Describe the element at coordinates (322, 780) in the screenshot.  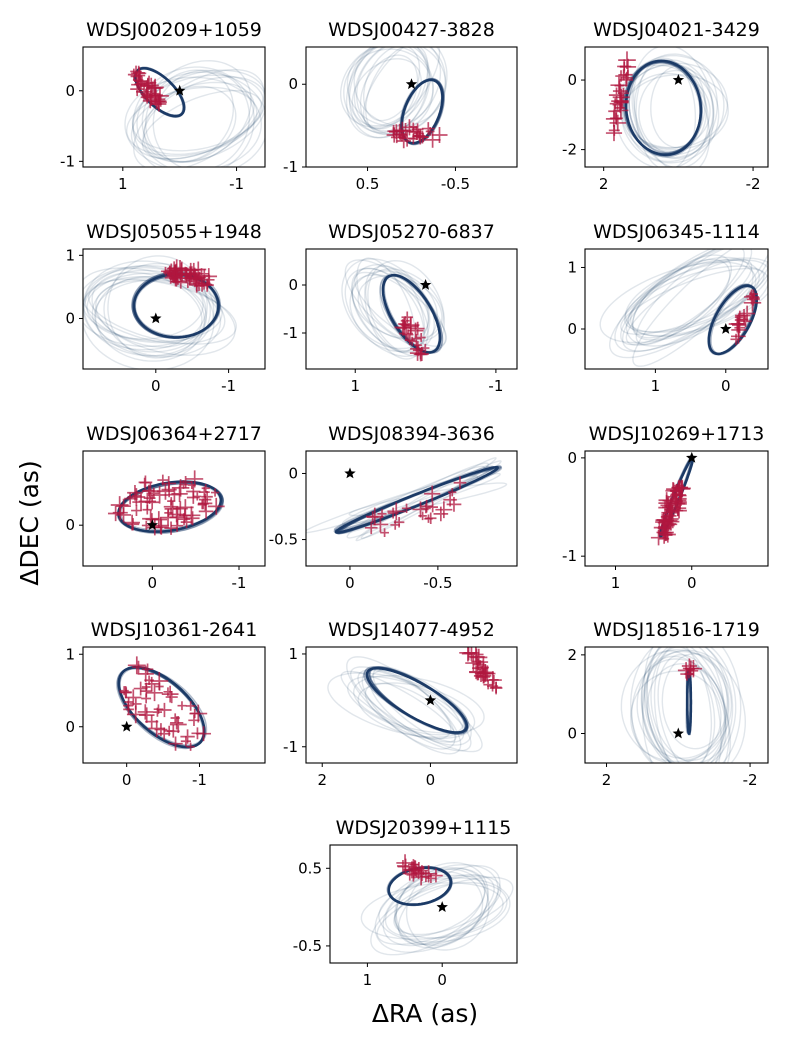
I see `x-tick-label: 2` at that location.